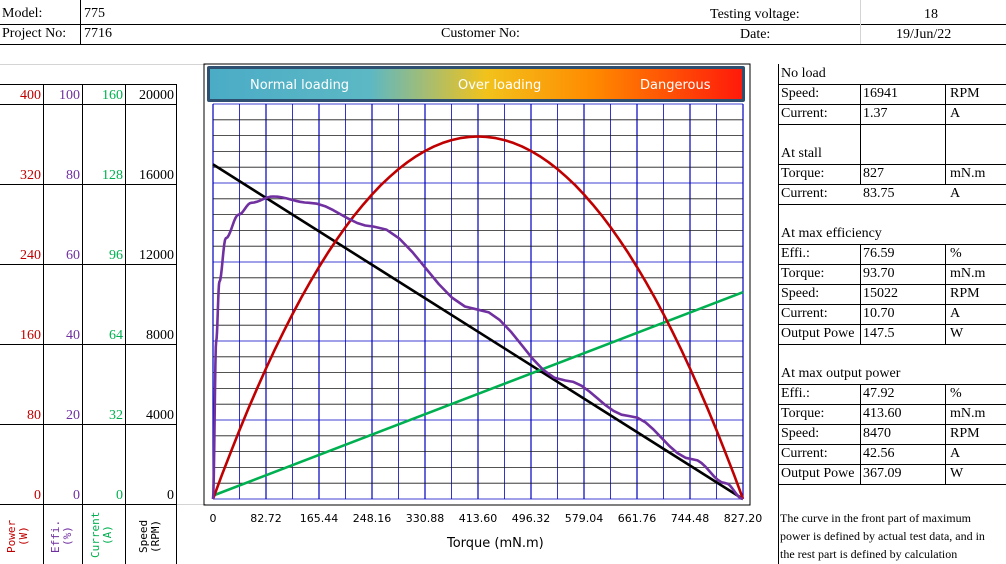  I want to click on param-value: 827, so click(873, 173).